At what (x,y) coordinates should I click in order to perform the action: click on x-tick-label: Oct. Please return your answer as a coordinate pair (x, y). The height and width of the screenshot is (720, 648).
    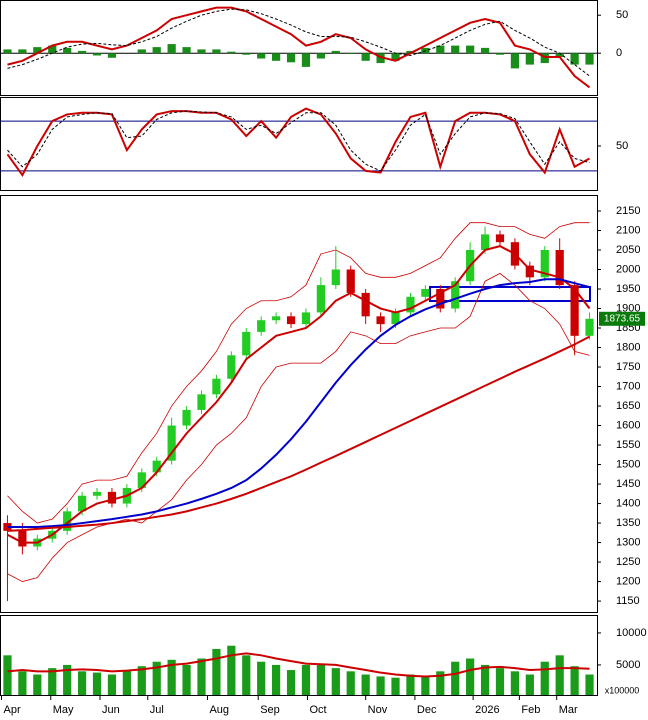
    Looking at the image, I should click on (317, 710).